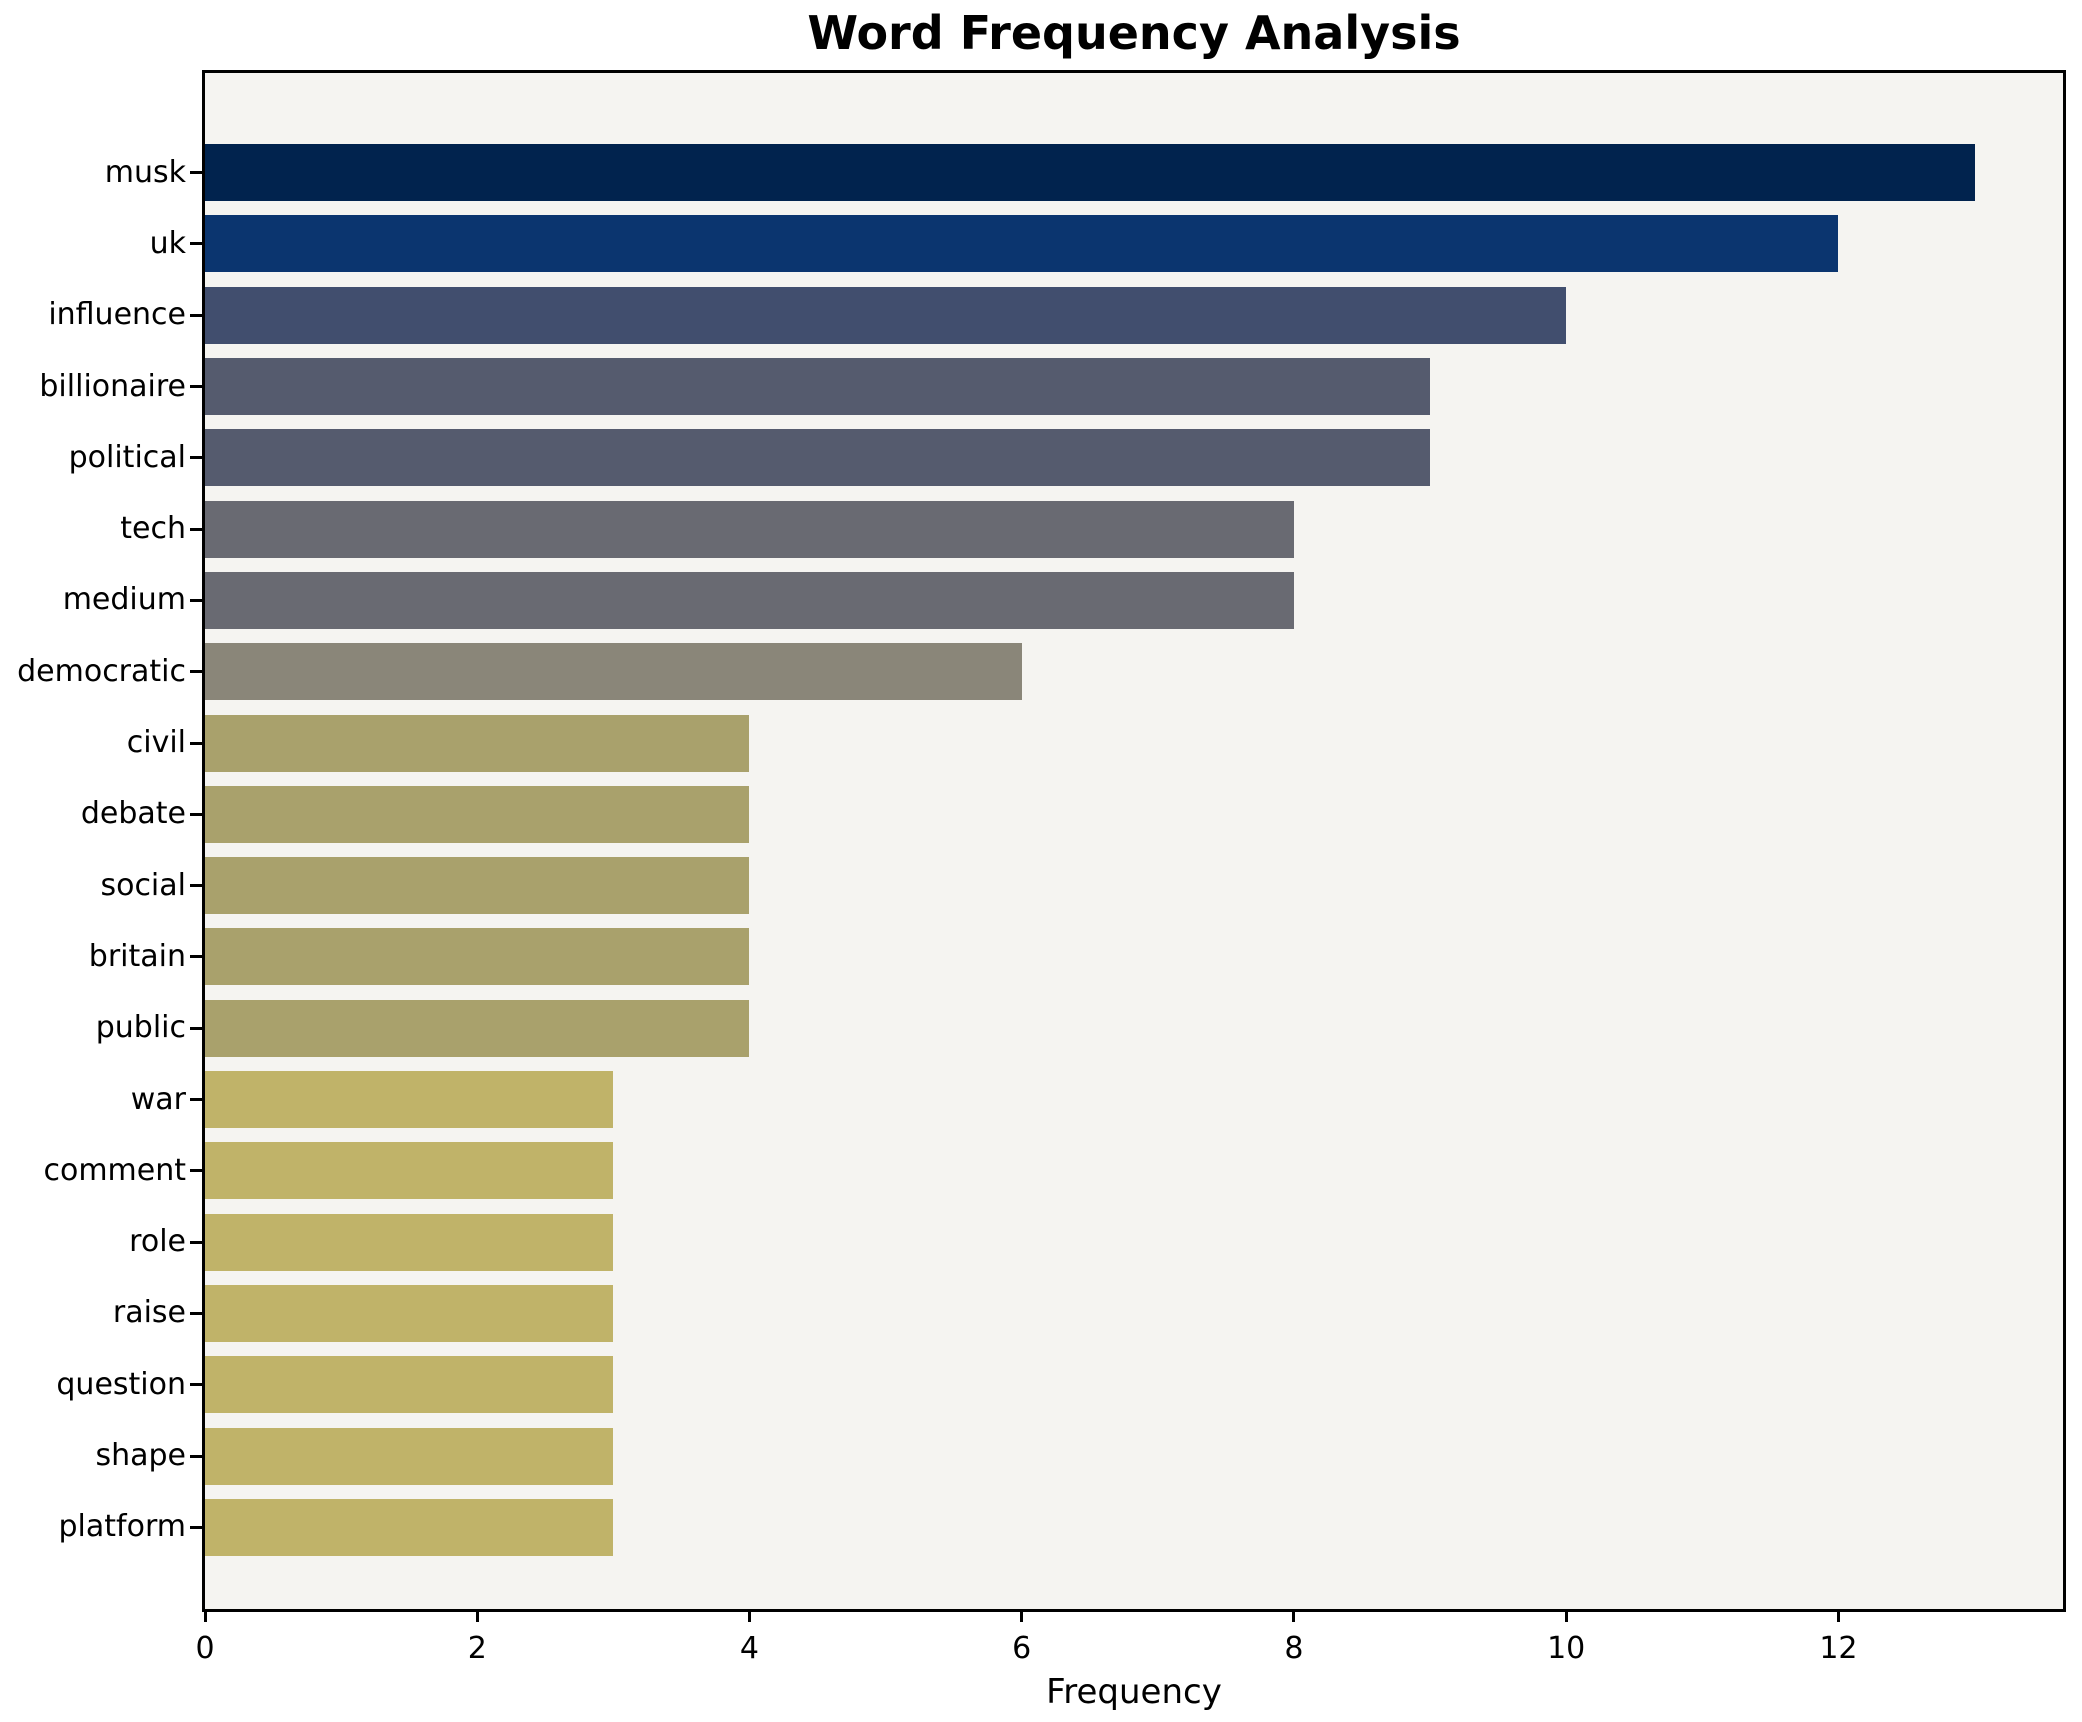 The height and width of the screenshot is (1722, 2082). I want to click on bar-shape, so click(409, 1456).